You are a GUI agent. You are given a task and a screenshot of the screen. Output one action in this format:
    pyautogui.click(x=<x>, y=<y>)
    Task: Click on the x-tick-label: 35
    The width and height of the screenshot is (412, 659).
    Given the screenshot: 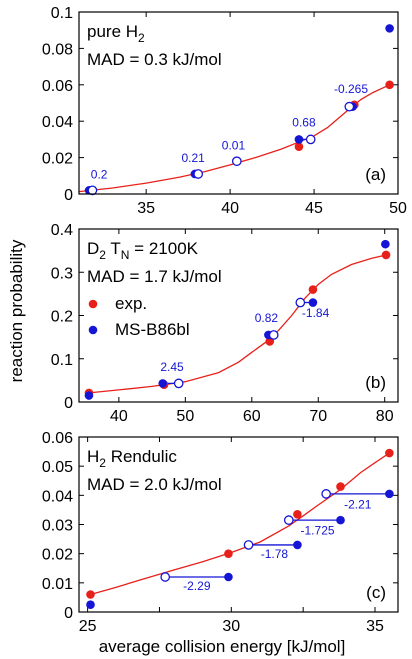 What is the action you would take?
    pyautogui.click(x=146, y=208)
    